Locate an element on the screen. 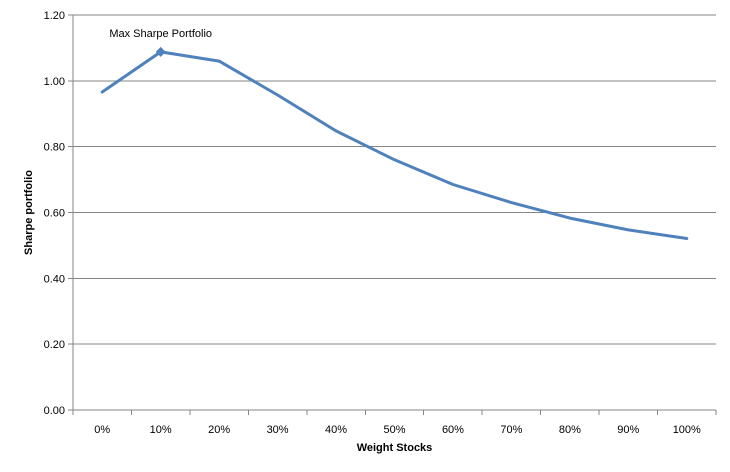 This screenshot has width=730, height=472. y-tick-label-2: 0.40 is located at coordinates (54, 279).